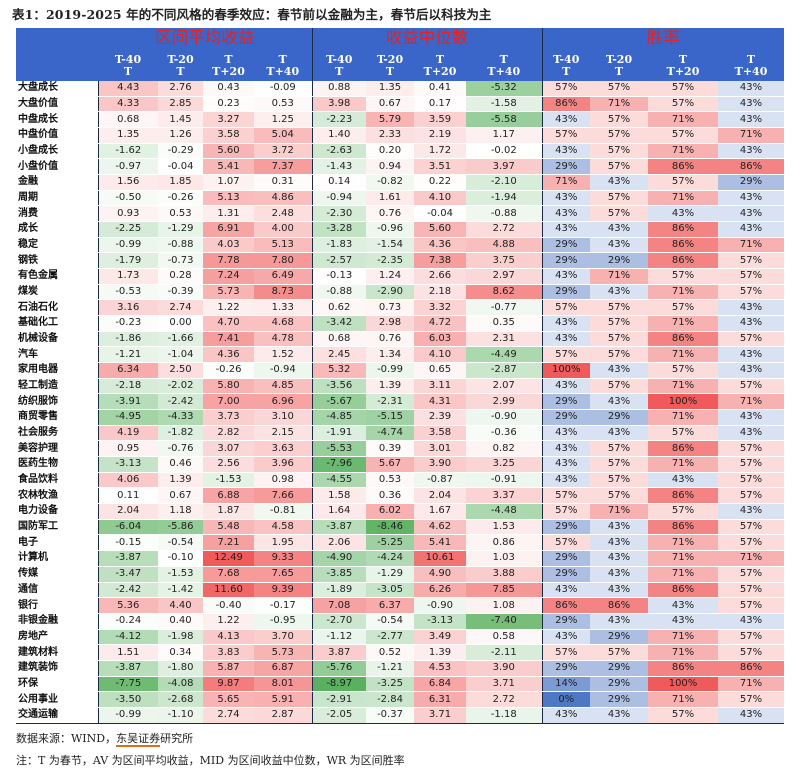 The height and width of the screenshot is (771, 792). What do you see at coordinates (504, 89) in the screenshot?
I see `median-return-cell: -5.32` at bounding box center [504, 89].